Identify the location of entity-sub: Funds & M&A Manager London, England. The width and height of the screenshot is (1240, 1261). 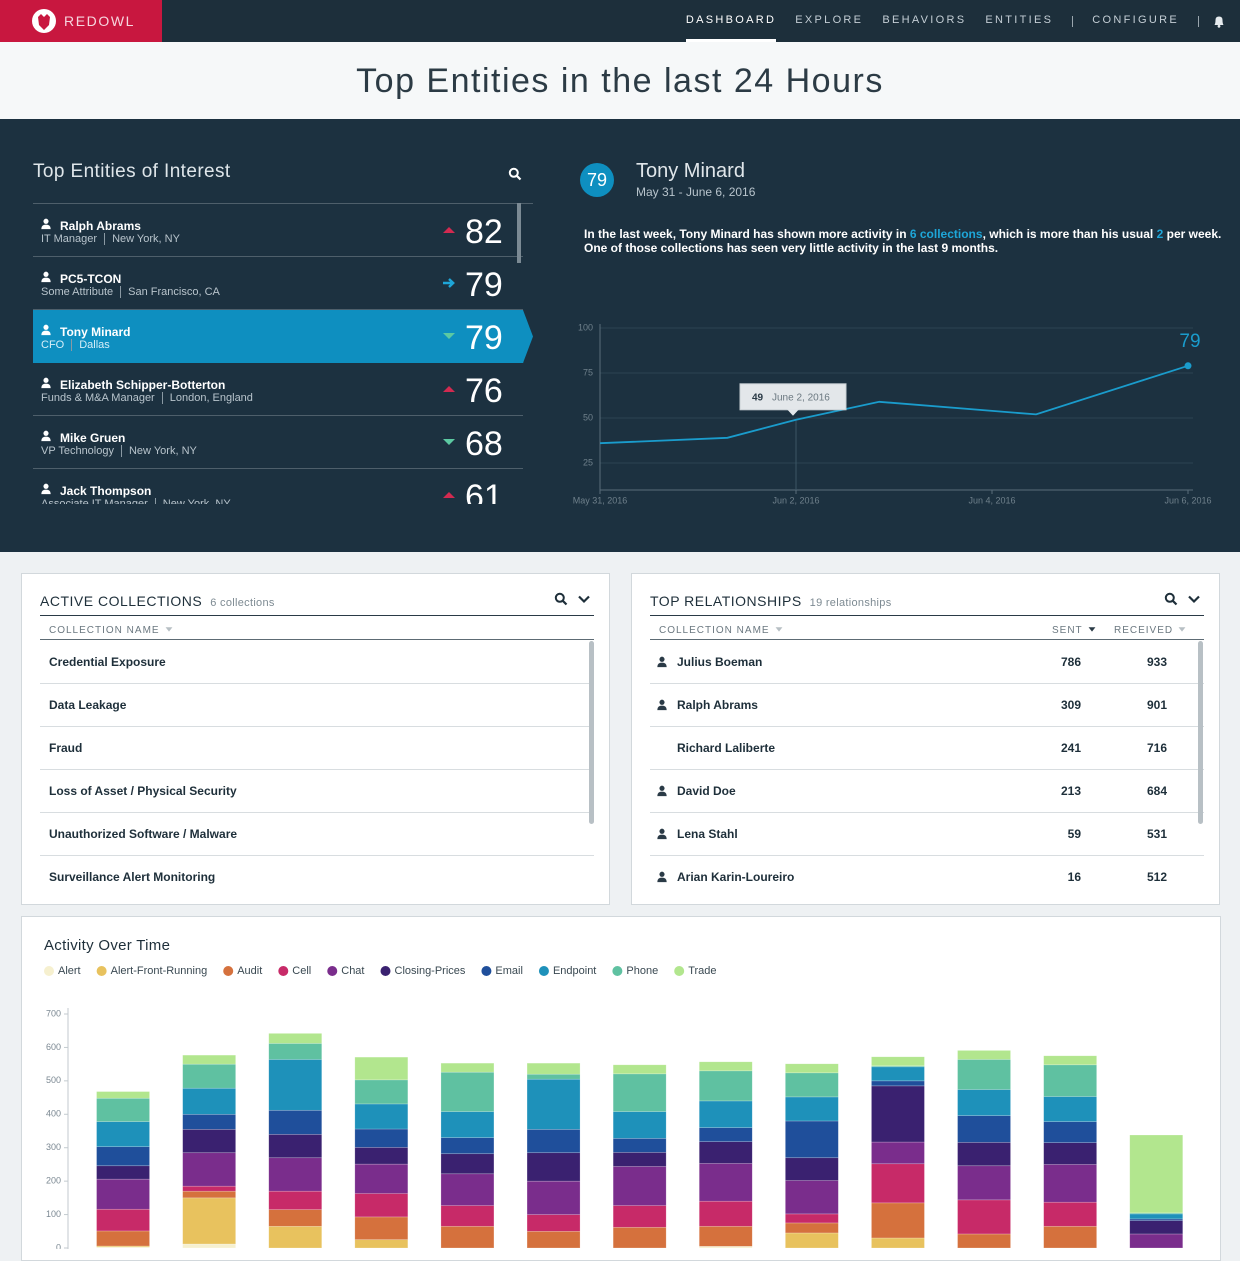
(147, 398).